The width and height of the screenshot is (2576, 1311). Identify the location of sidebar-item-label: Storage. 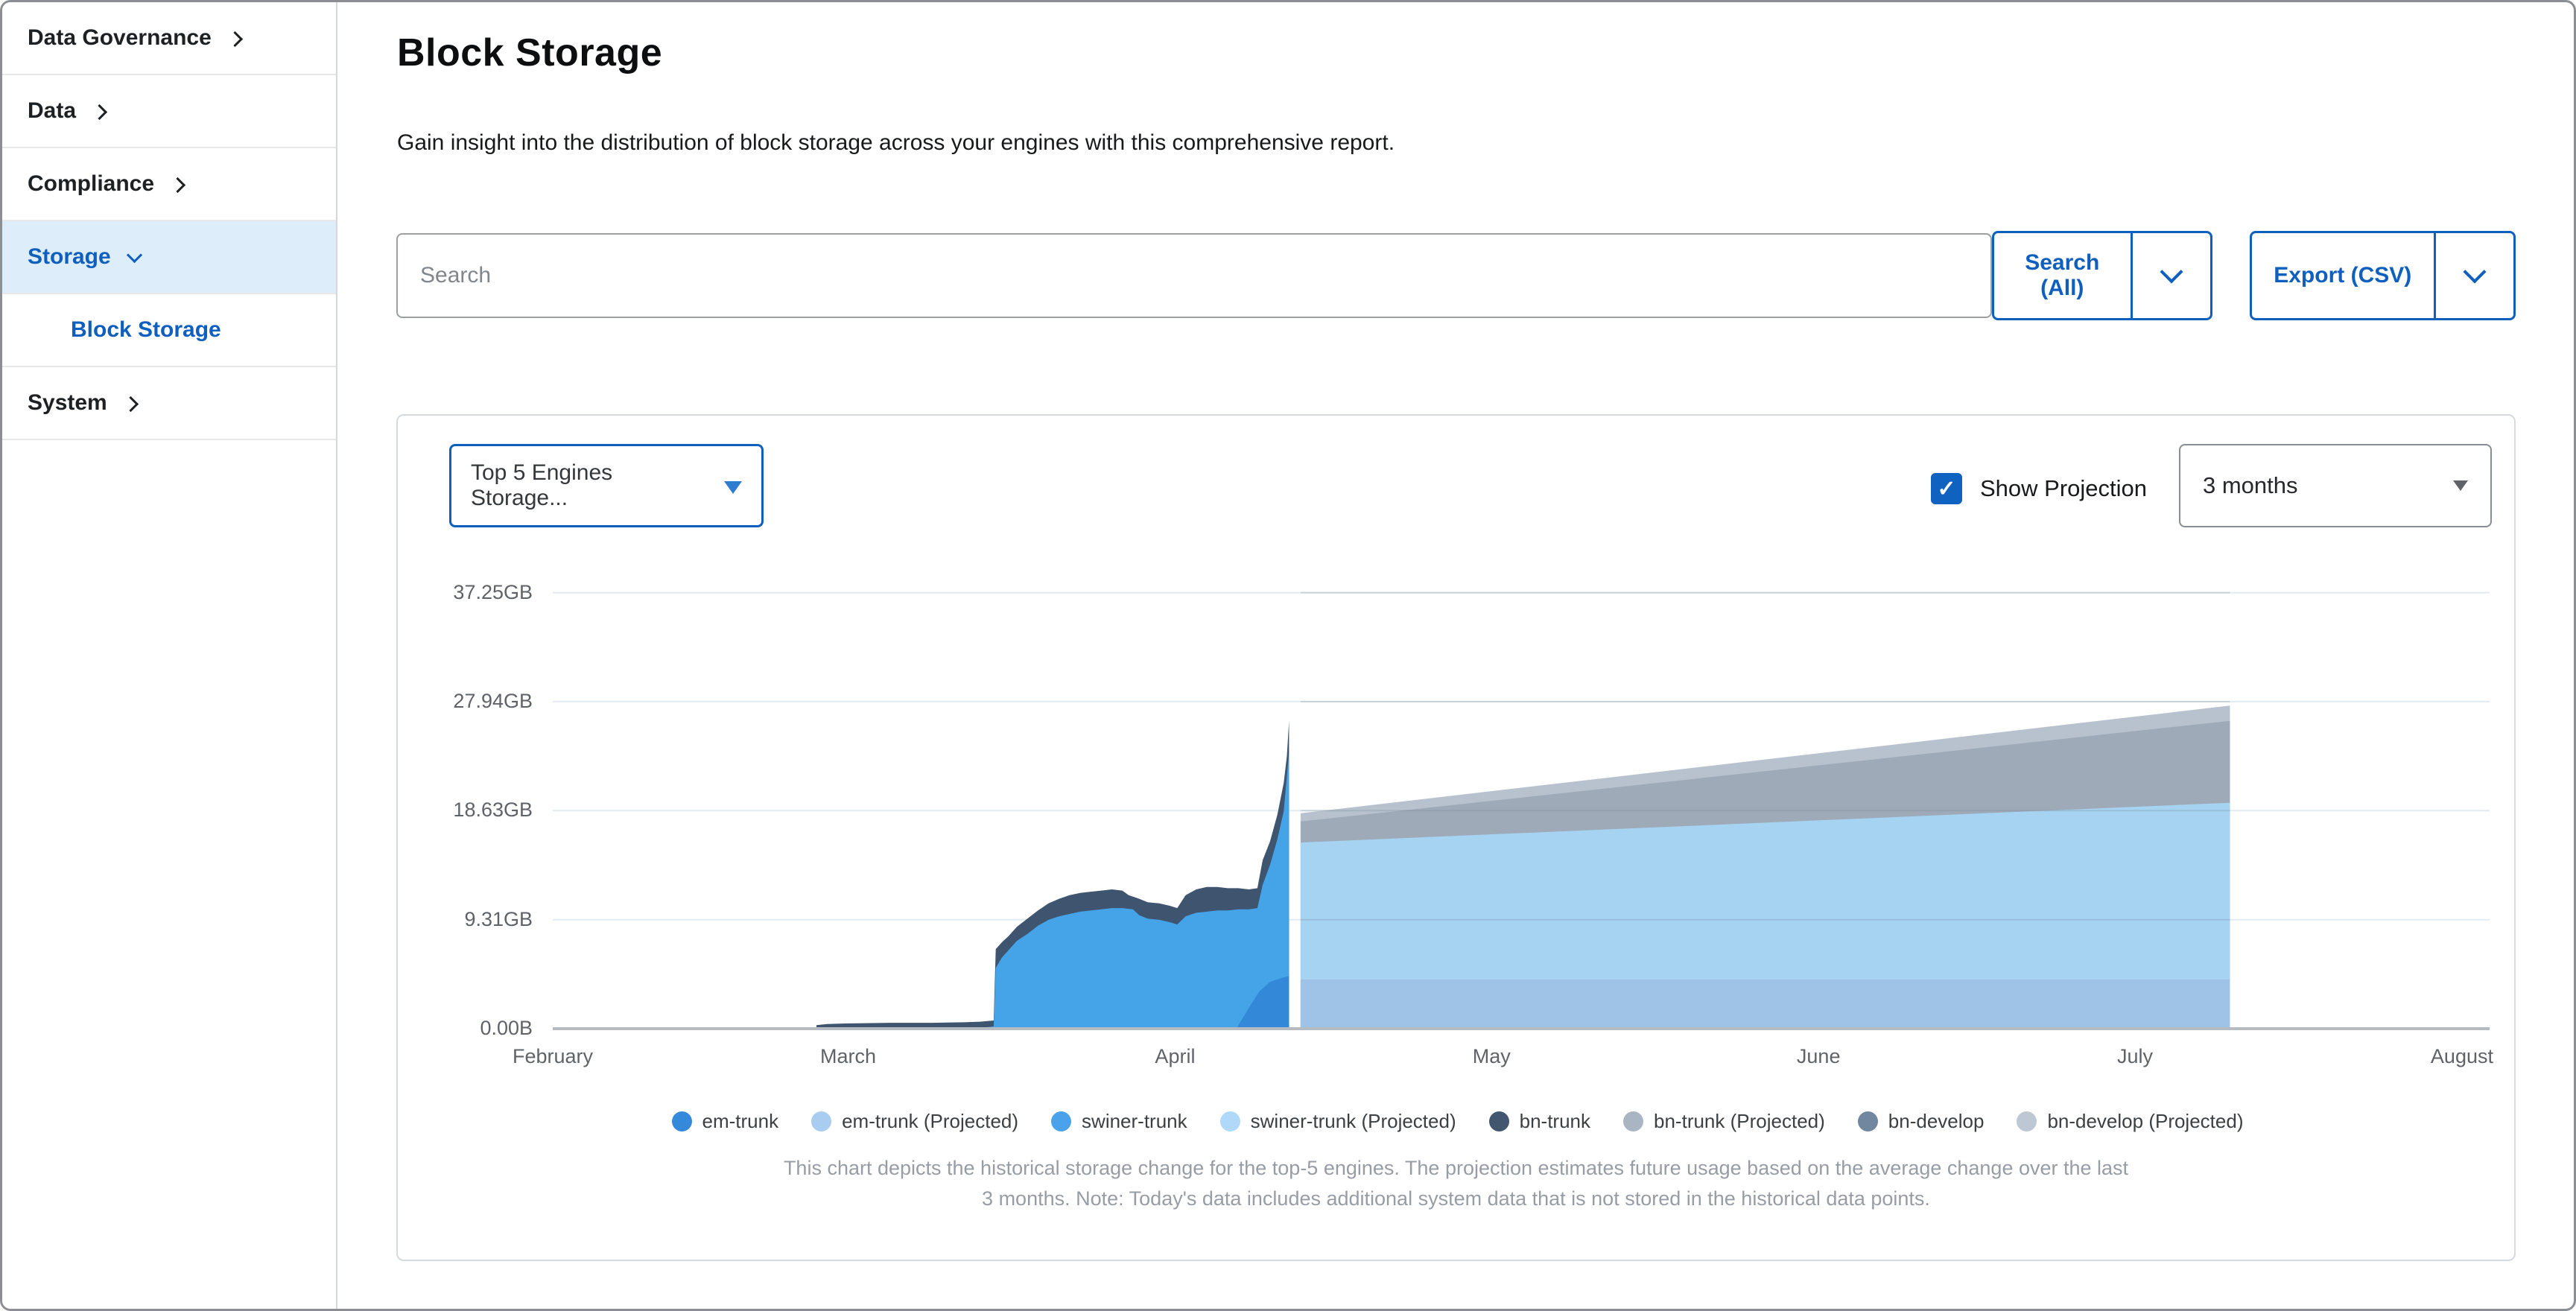
(70, 256).